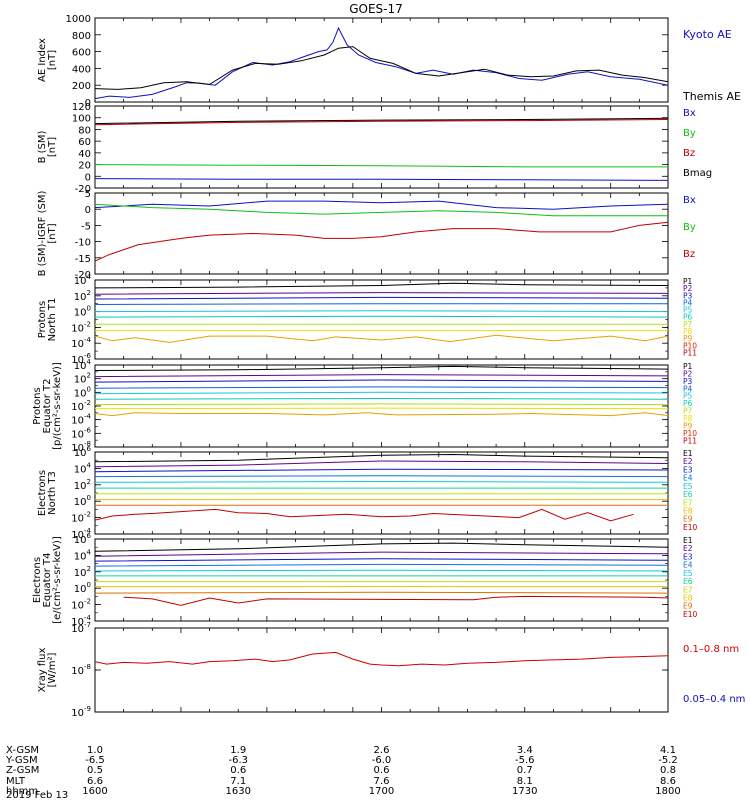  I want to click on ephemeris-value: 1.9, so click(238, 750).